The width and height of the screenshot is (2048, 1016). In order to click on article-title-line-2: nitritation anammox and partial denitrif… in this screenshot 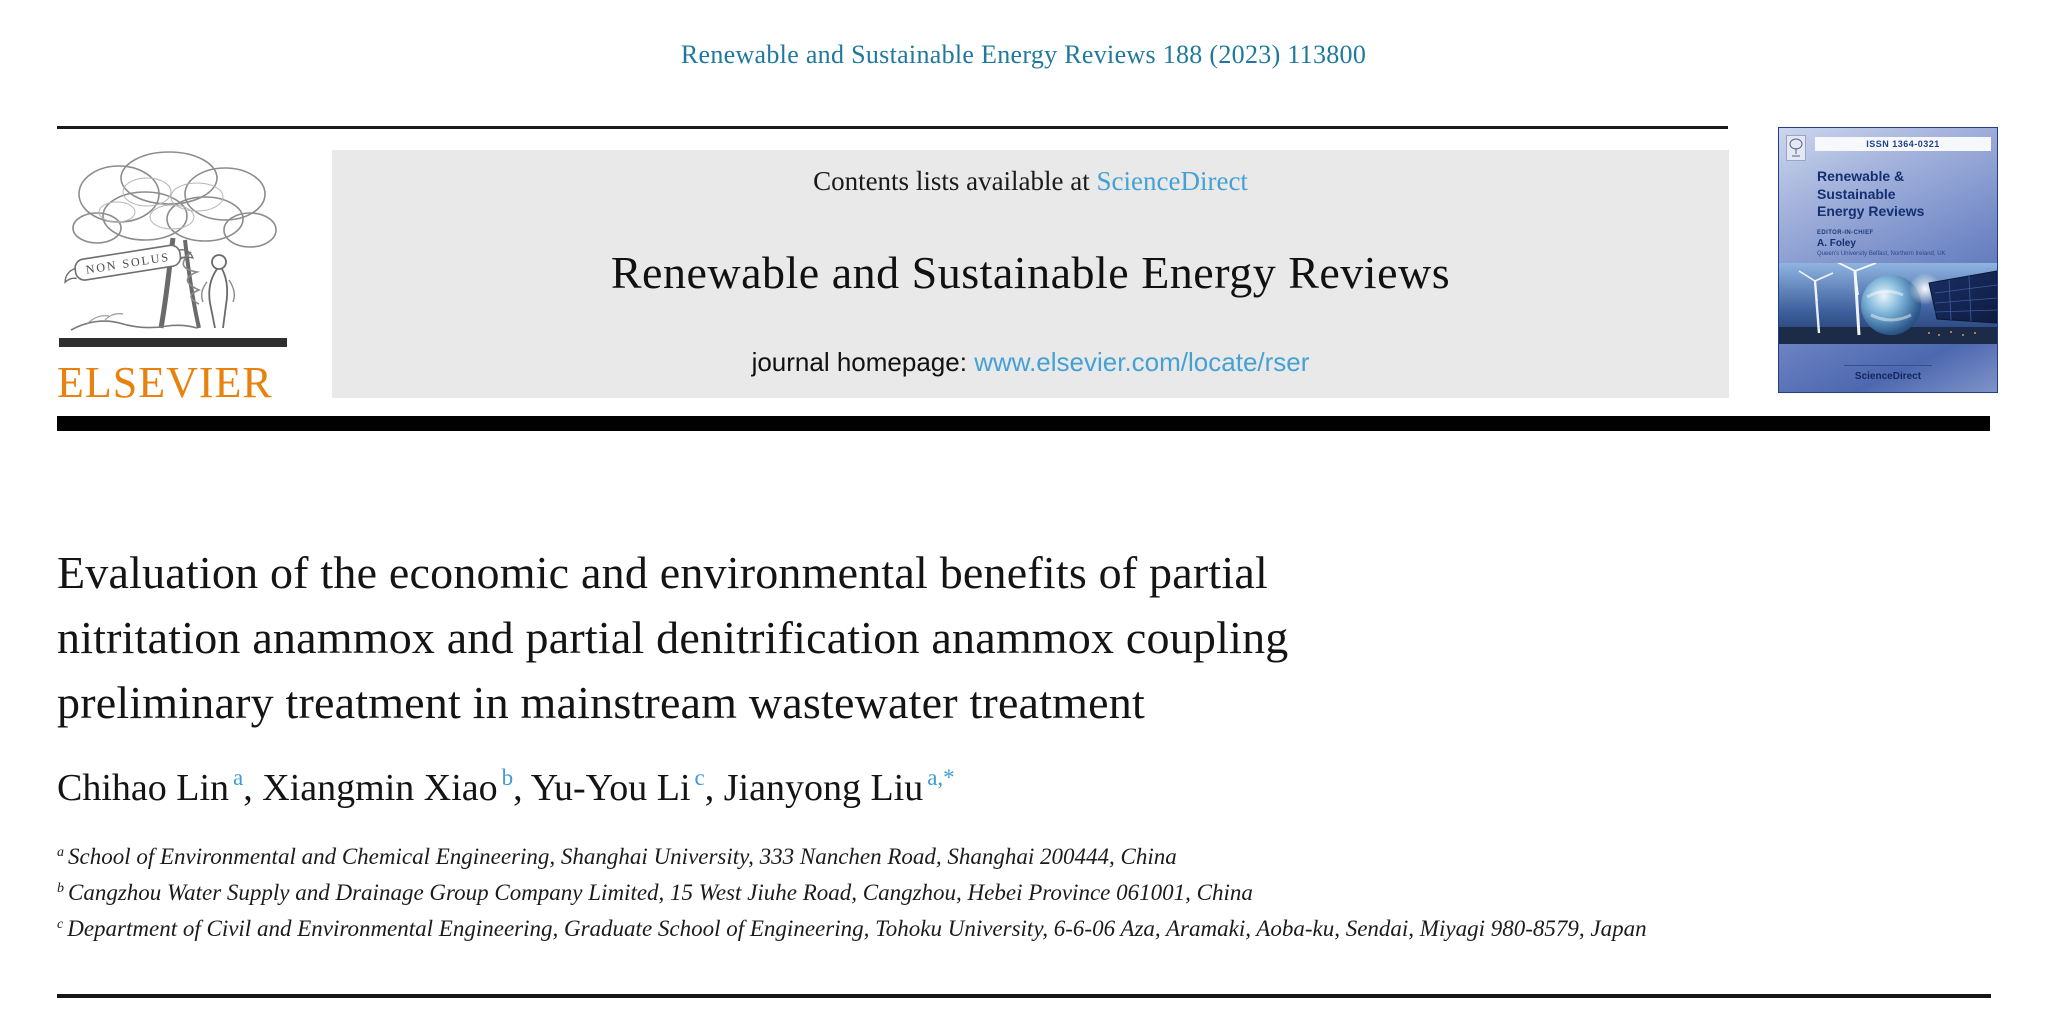, I will do `click(673, 637)`.